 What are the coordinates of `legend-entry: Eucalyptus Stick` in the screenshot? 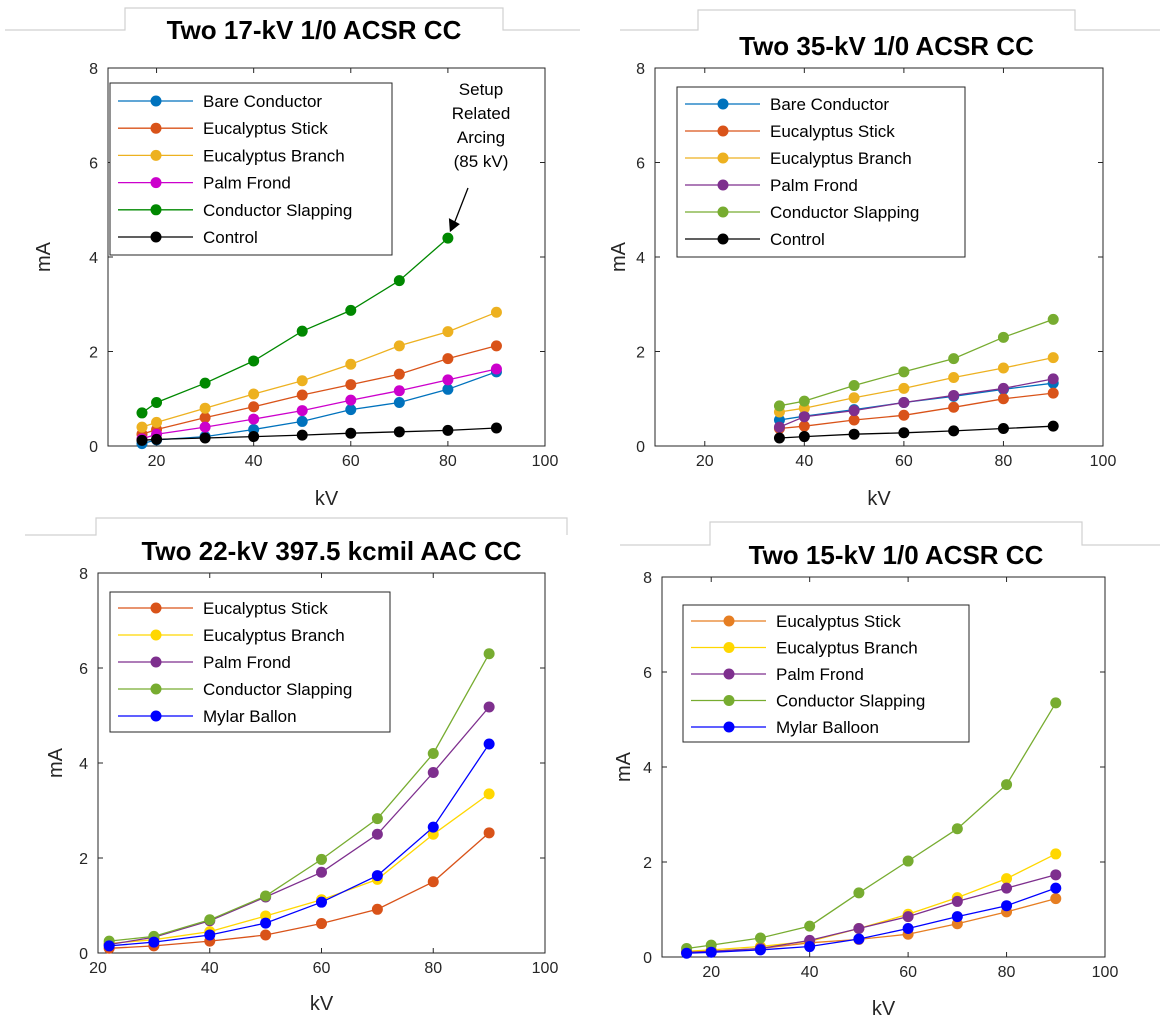 It's located at (265, 608).